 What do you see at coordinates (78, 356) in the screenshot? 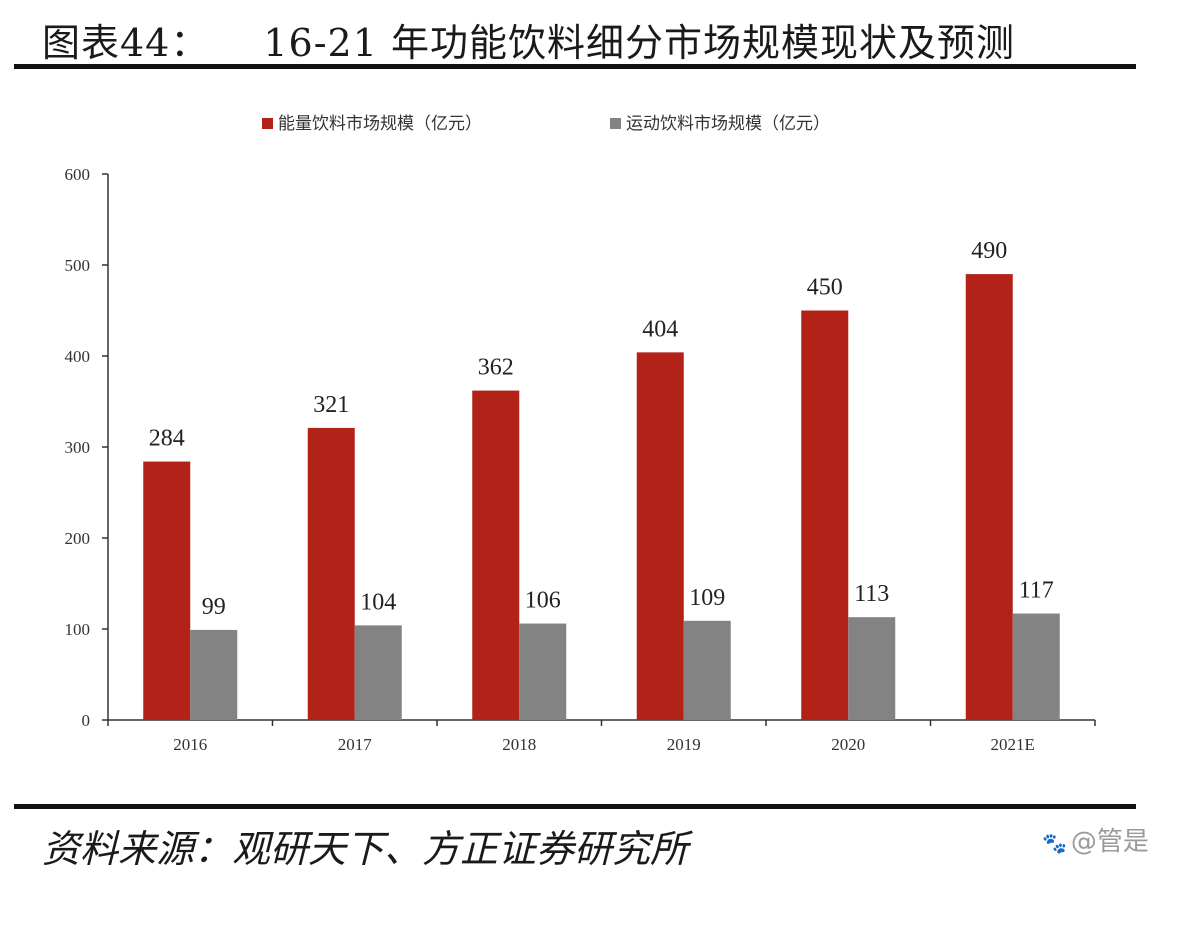
I see `y-tick-label: 400` at bounding box center [78, 356].